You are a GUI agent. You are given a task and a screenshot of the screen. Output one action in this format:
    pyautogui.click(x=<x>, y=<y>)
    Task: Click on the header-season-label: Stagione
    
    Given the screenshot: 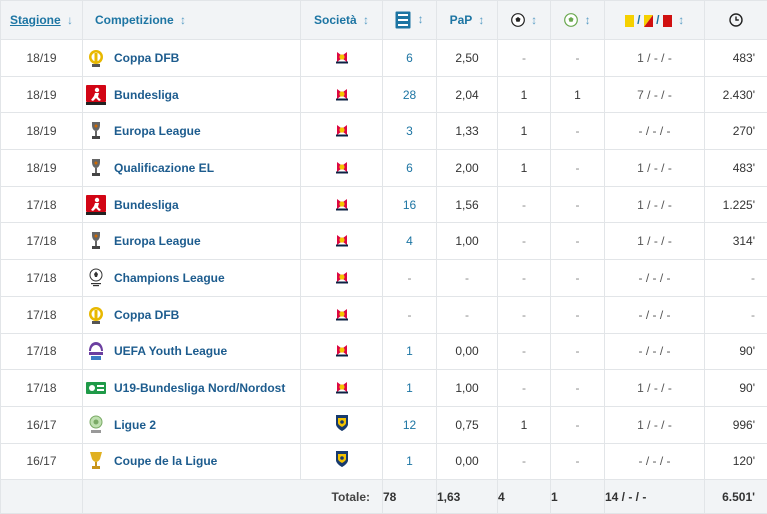 What is the action you would take?
    pyautogui.click(x=35, y=20)
    